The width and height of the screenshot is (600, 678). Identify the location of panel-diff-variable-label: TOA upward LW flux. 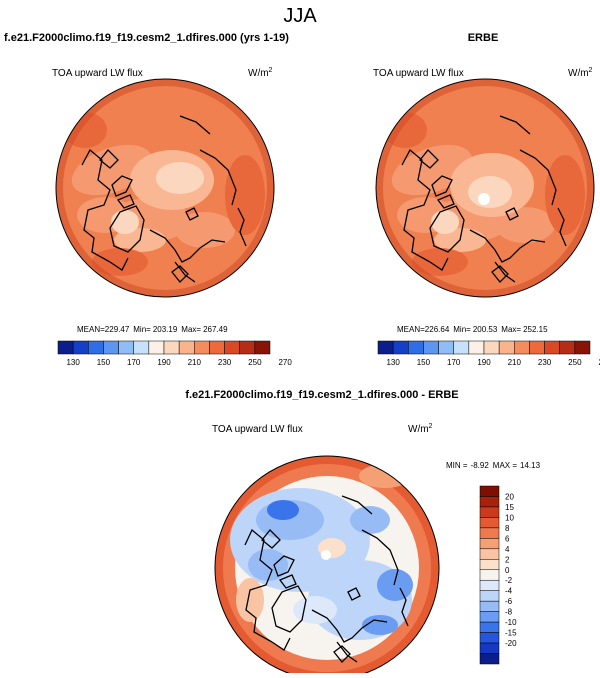
(257, 429).